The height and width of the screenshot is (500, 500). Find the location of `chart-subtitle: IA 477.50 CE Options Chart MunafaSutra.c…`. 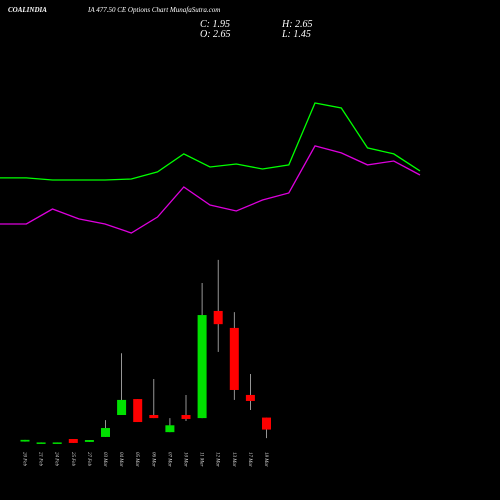

chart-subtitle: IA 477.50 CE Options Chart MunafaSutra.c… is located at coordinates (153, 10).